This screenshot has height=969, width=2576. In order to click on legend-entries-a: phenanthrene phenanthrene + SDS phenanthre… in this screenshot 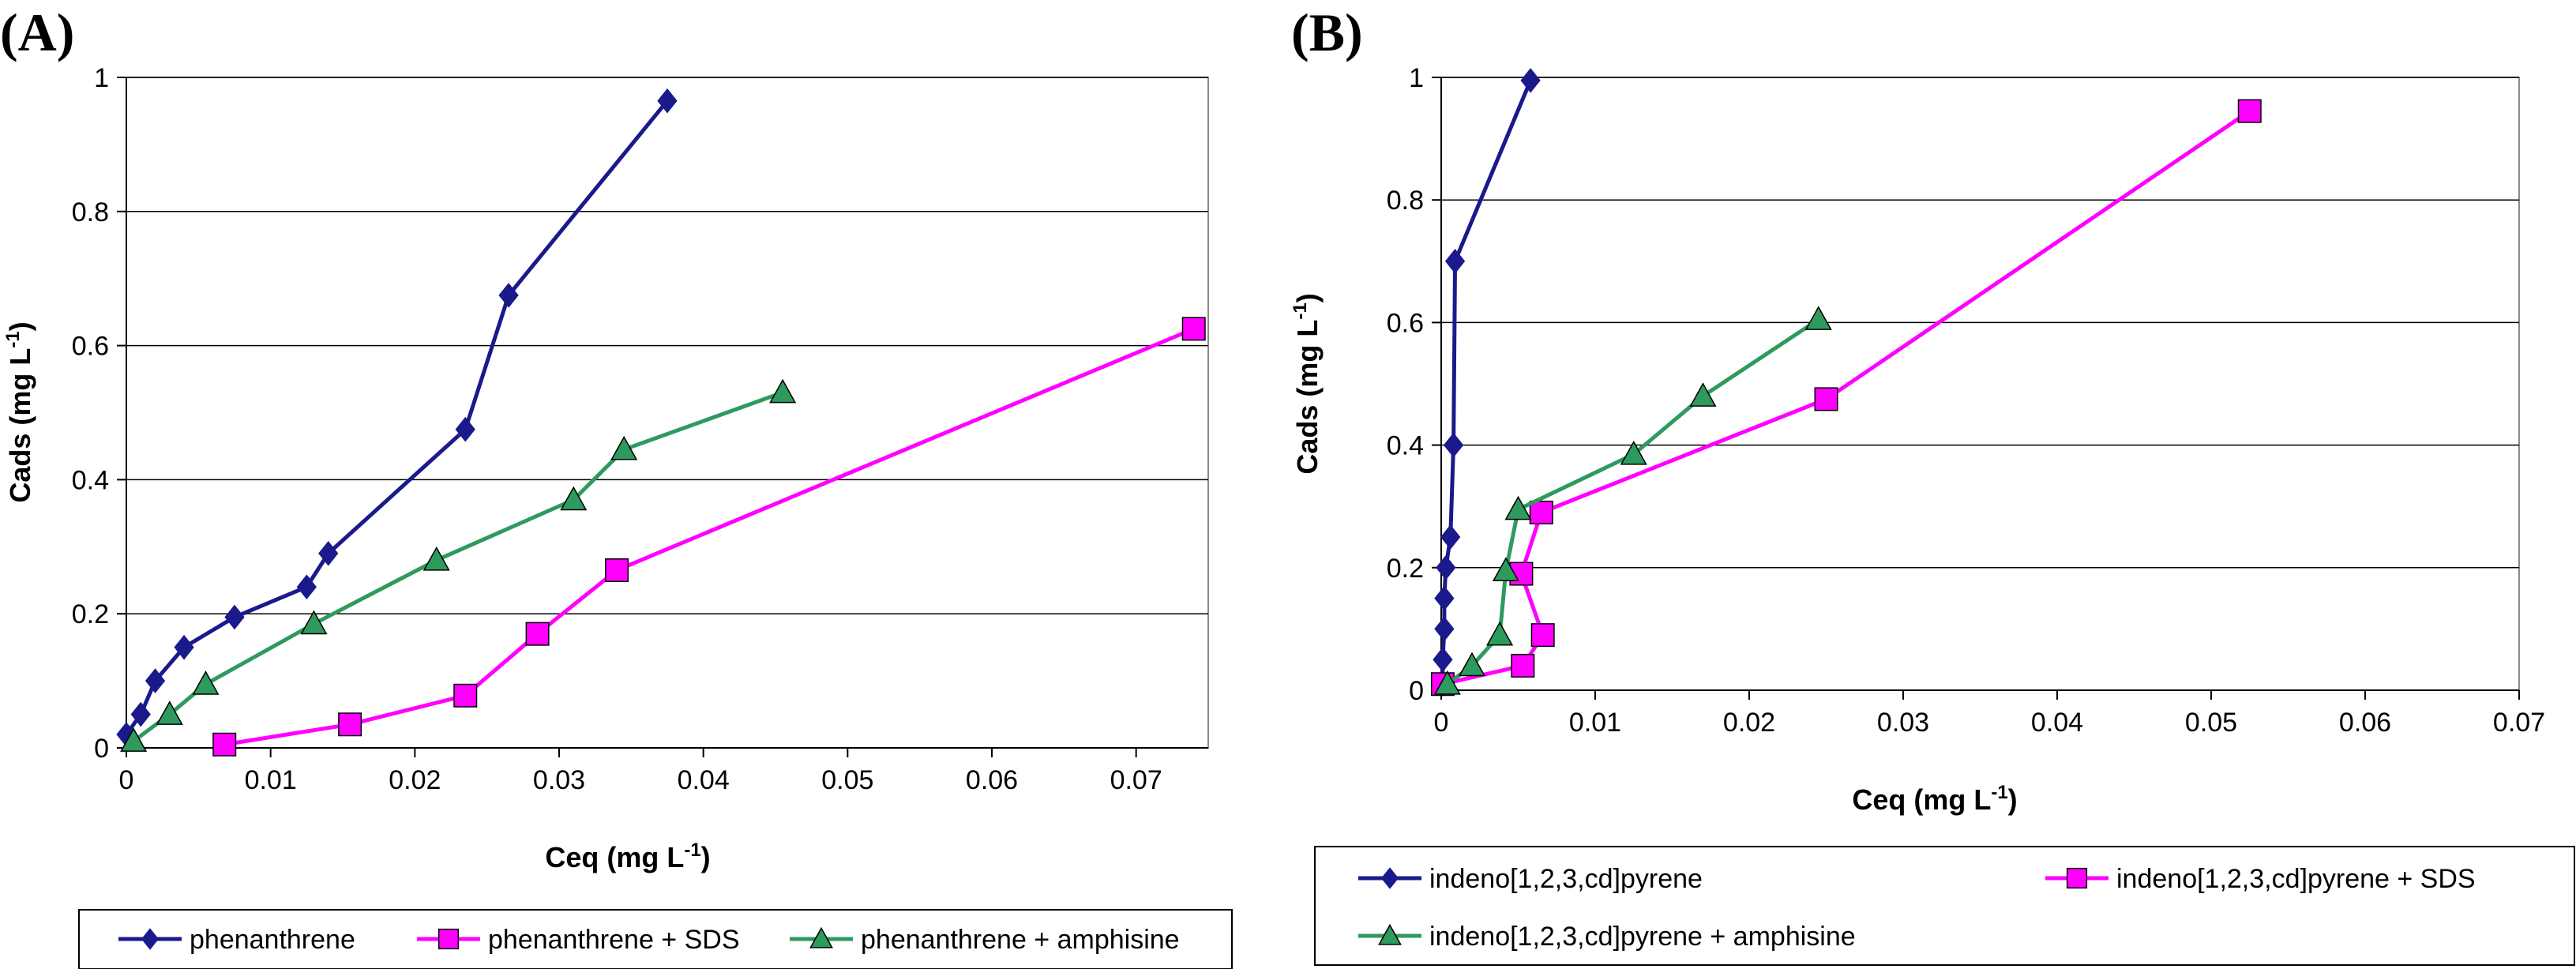, I will do `click(649, 940)`.